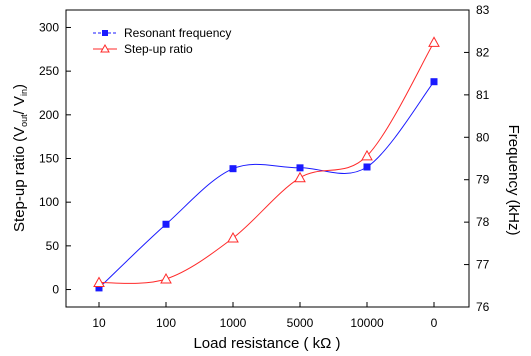 This screenshot has width=531, height=356. Describe the element at coordinates (20, 158) in the screenshot. I see `y-axis-label-left: Step-up ratio (Vout/ Vin)` at that location.